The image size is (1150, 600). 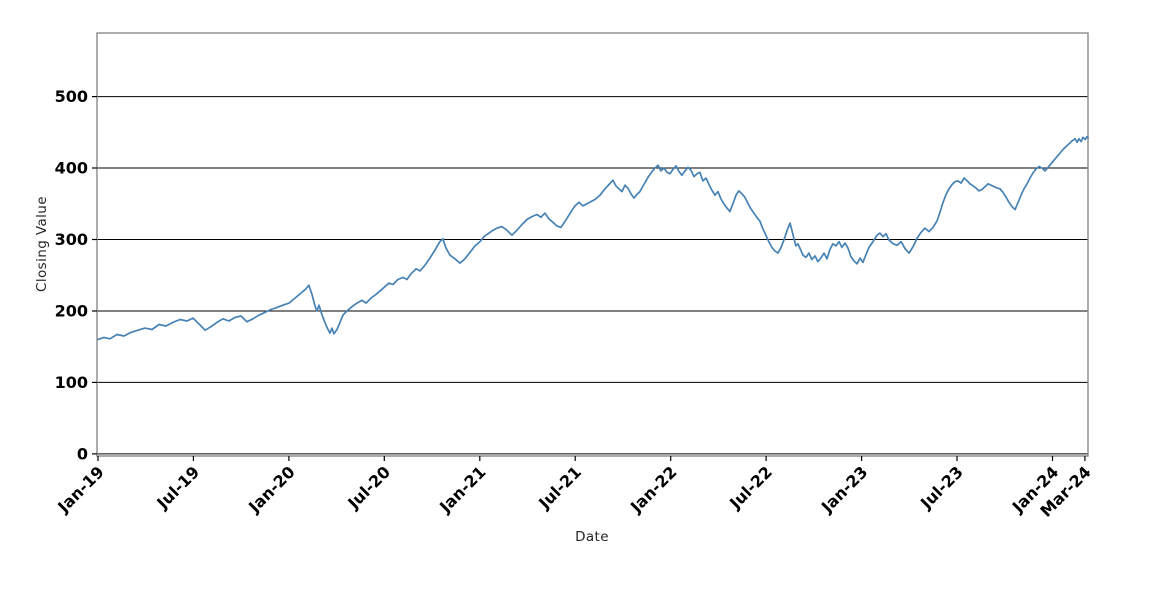 I want to click on x-tick-label: Jul-20, so click(x=368, y=487).